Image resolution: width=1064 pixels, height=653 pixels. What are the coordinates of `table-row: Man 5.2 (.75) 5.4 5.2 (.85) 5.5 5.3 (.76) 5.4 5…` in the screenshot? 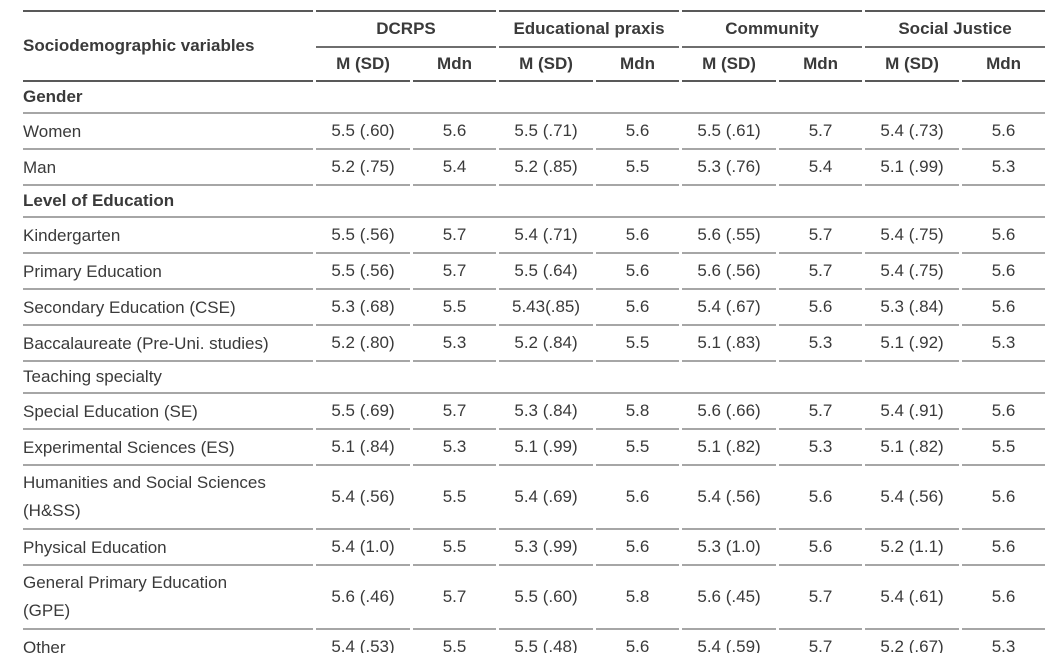 It's located at (534, 168).